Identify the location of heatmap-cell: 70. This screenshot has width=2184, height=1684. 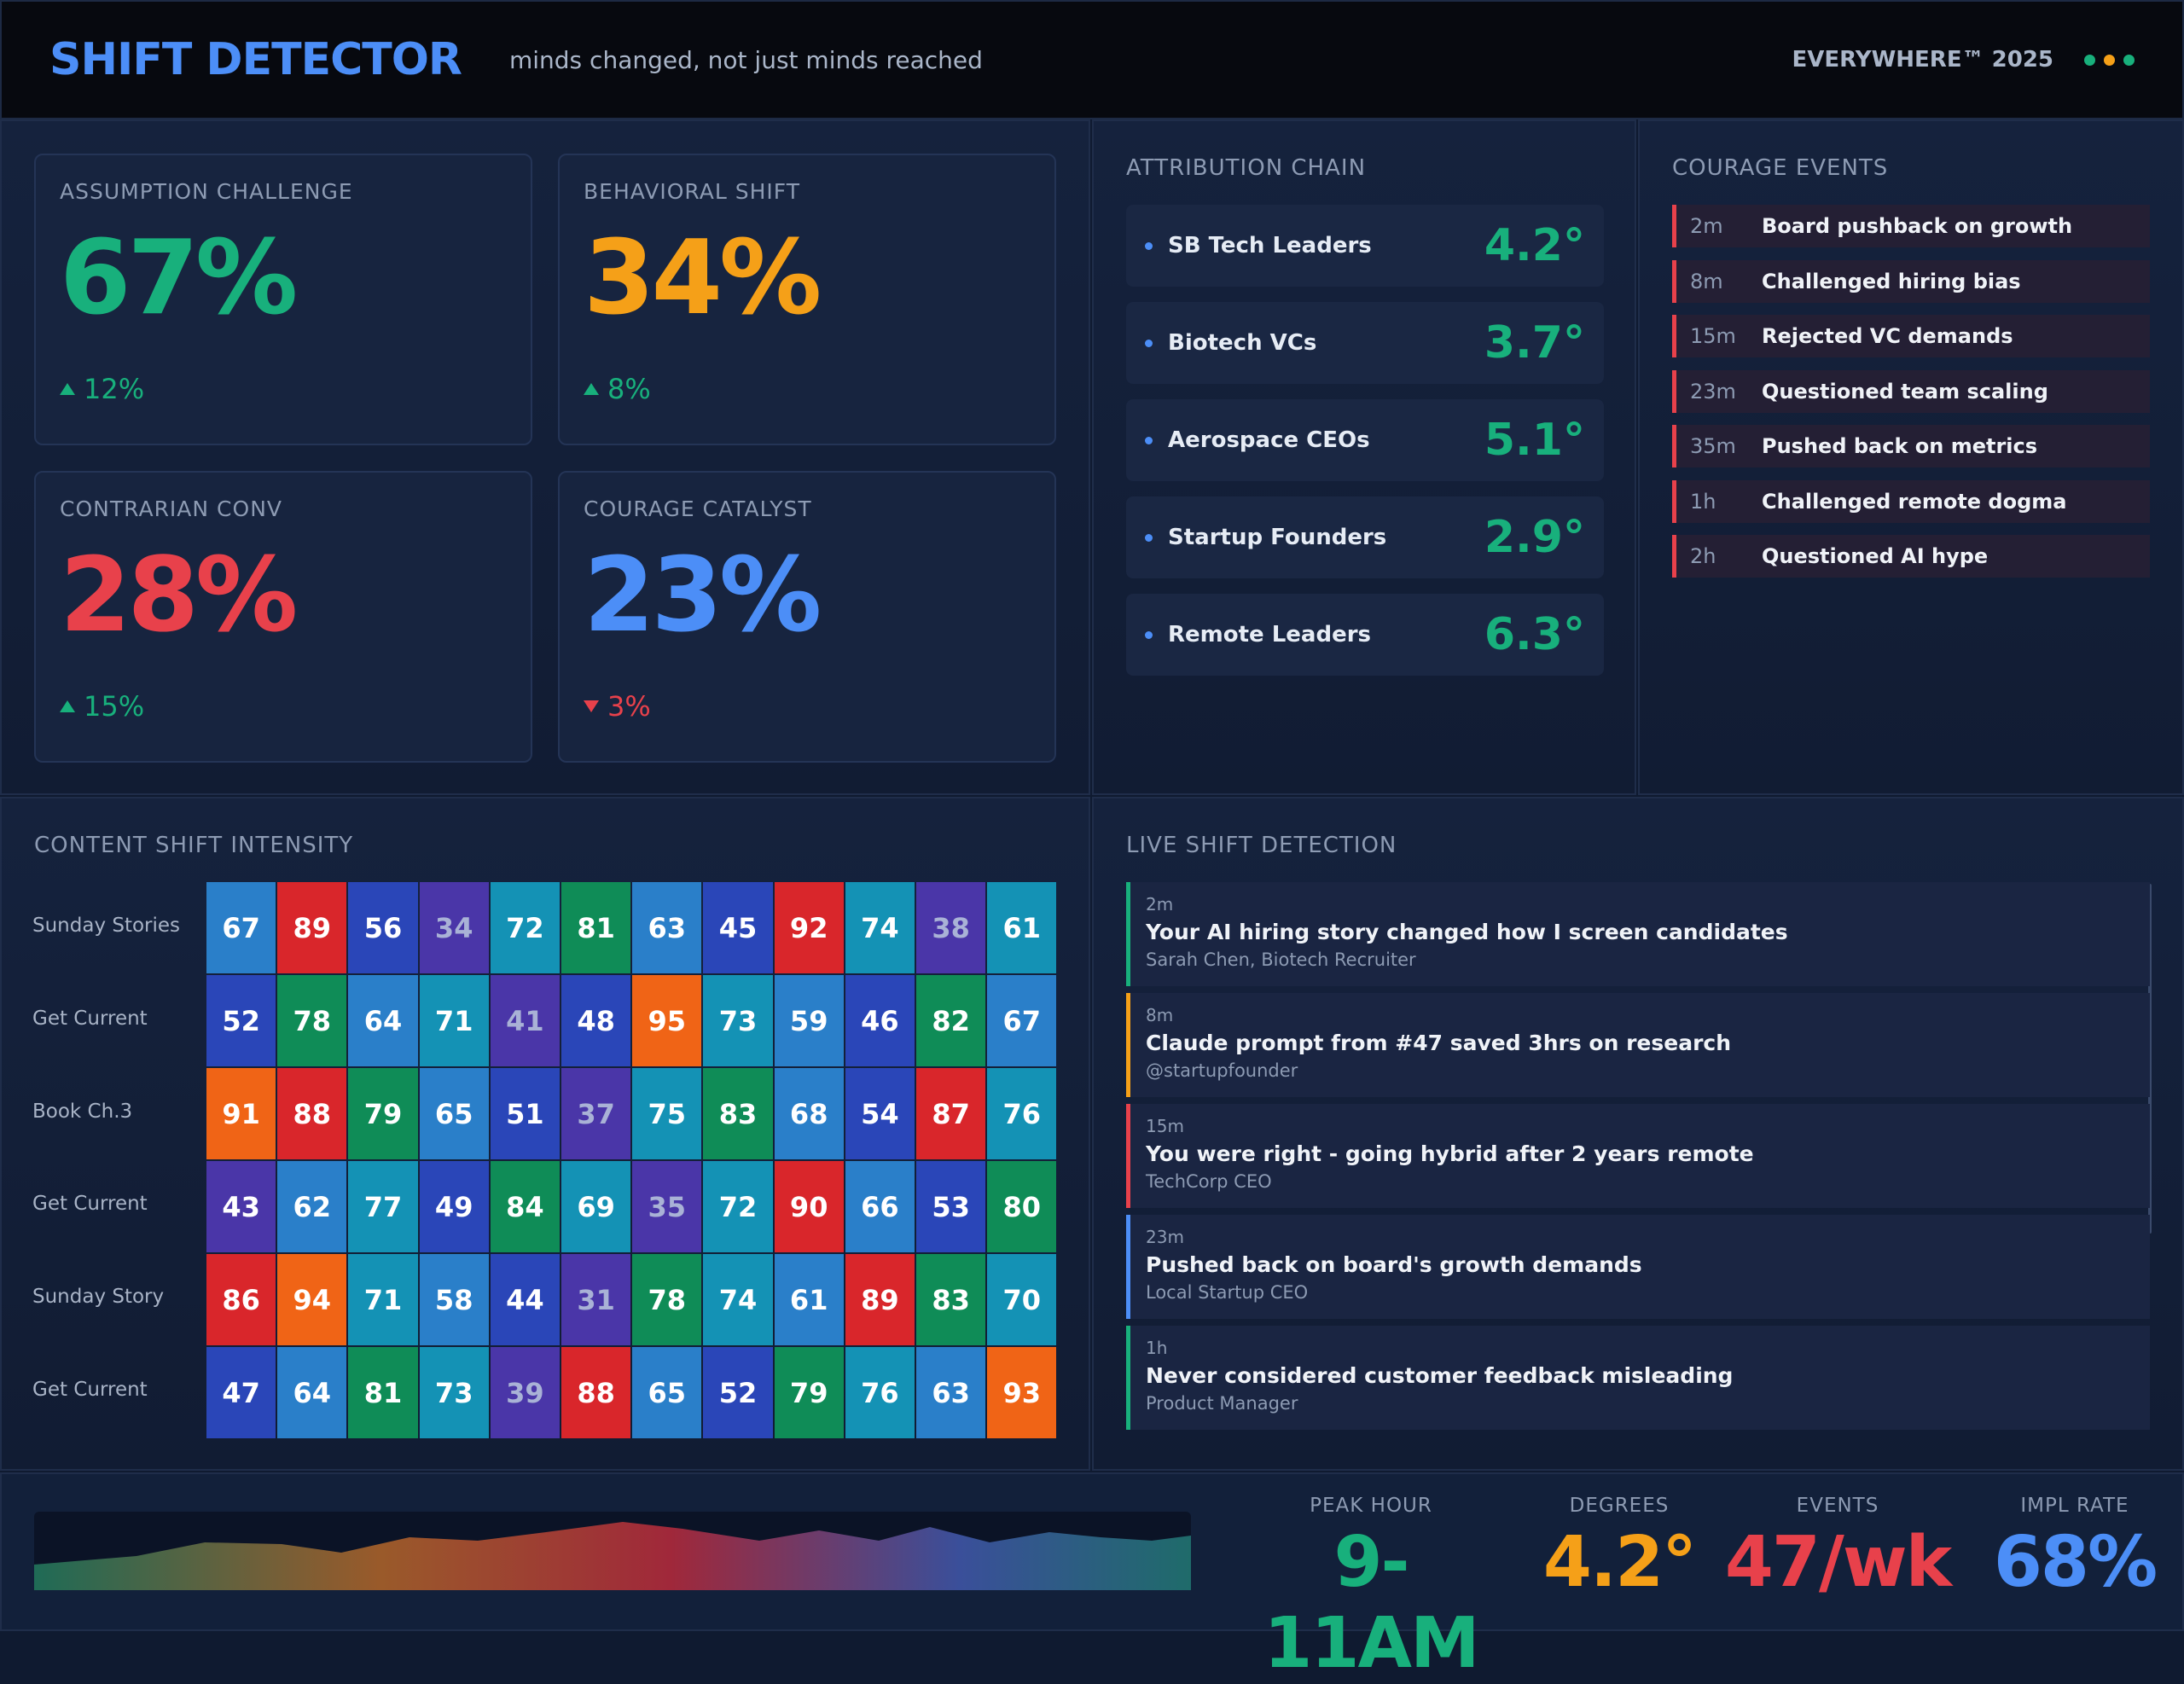
(1022, 1299).